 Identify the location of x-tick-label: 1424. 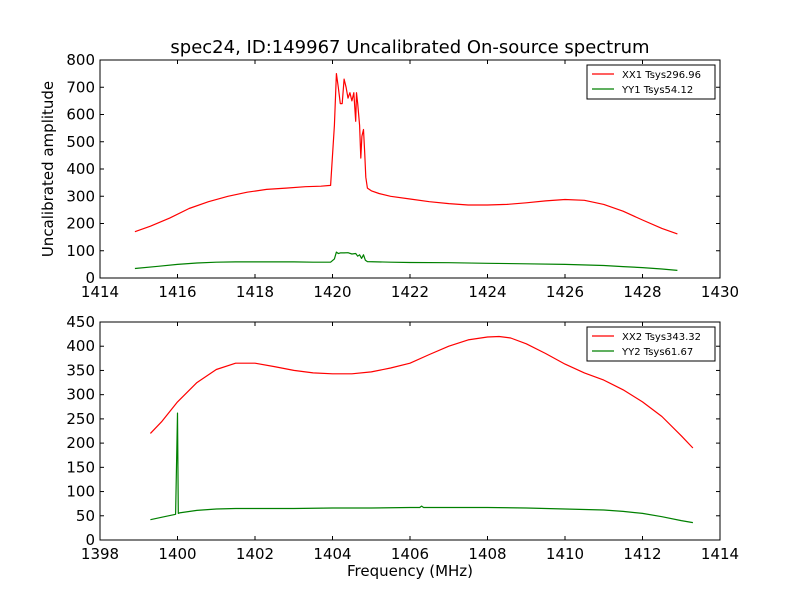
(487, 292).